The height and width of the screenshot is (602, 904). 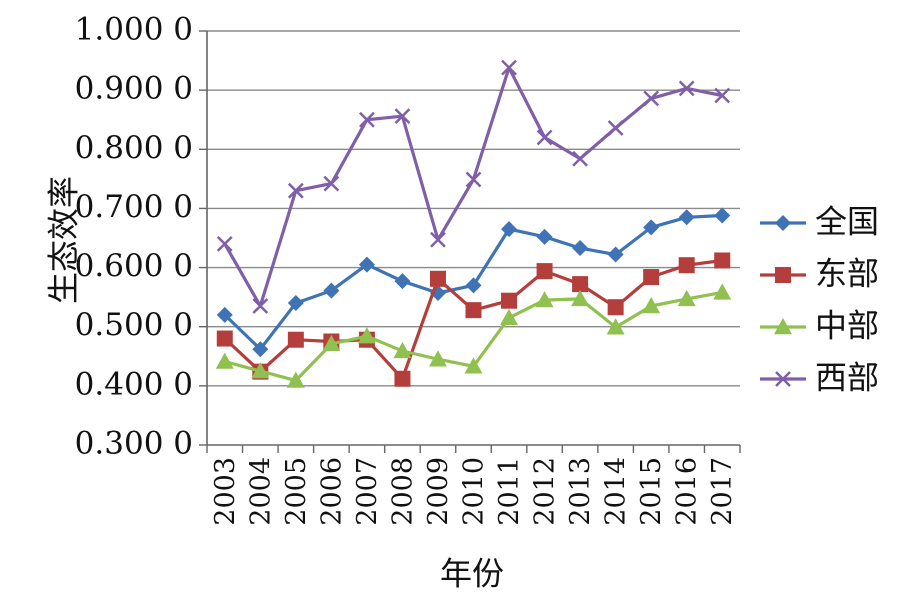 I want to click on x-tick-label: 2003, so click(x=225, y=491).